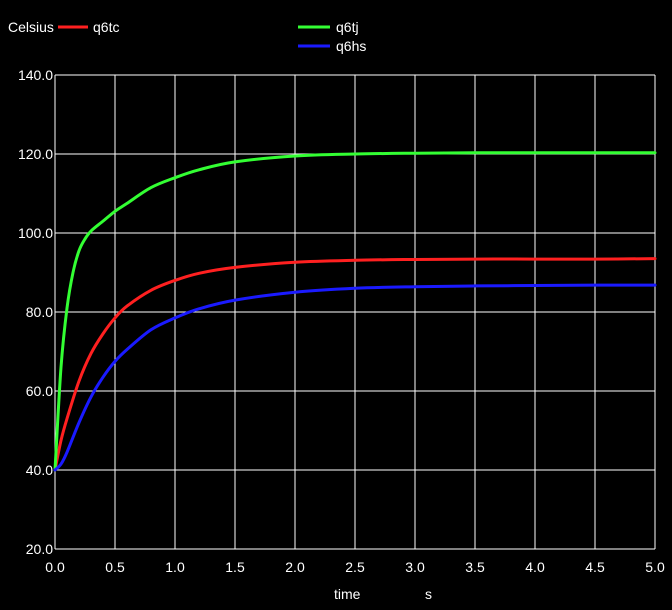 Image resolution: width=672 pixels, height=610 pixels. What do you see at coordinates (39, 391) in the screenshot?
I see `y-tick-label: 60.0` at bounding box center [39, 391].